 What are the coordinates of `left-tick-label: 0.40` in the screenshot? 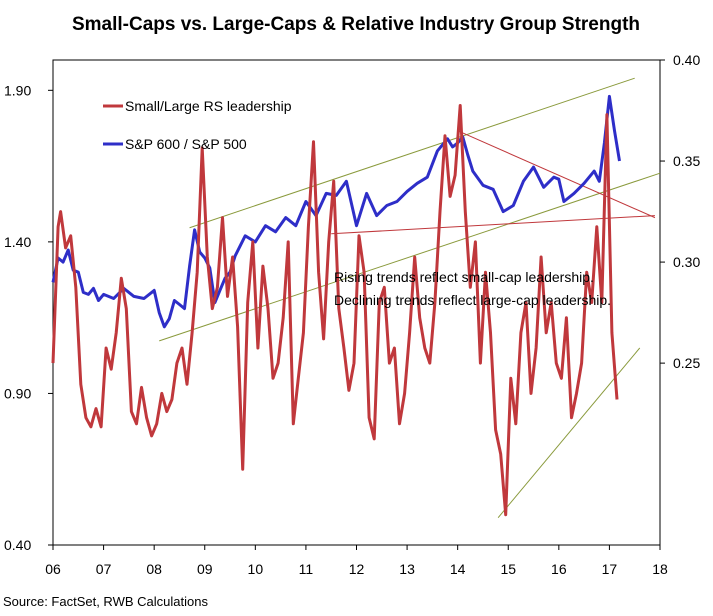 It's located at (17, 545).